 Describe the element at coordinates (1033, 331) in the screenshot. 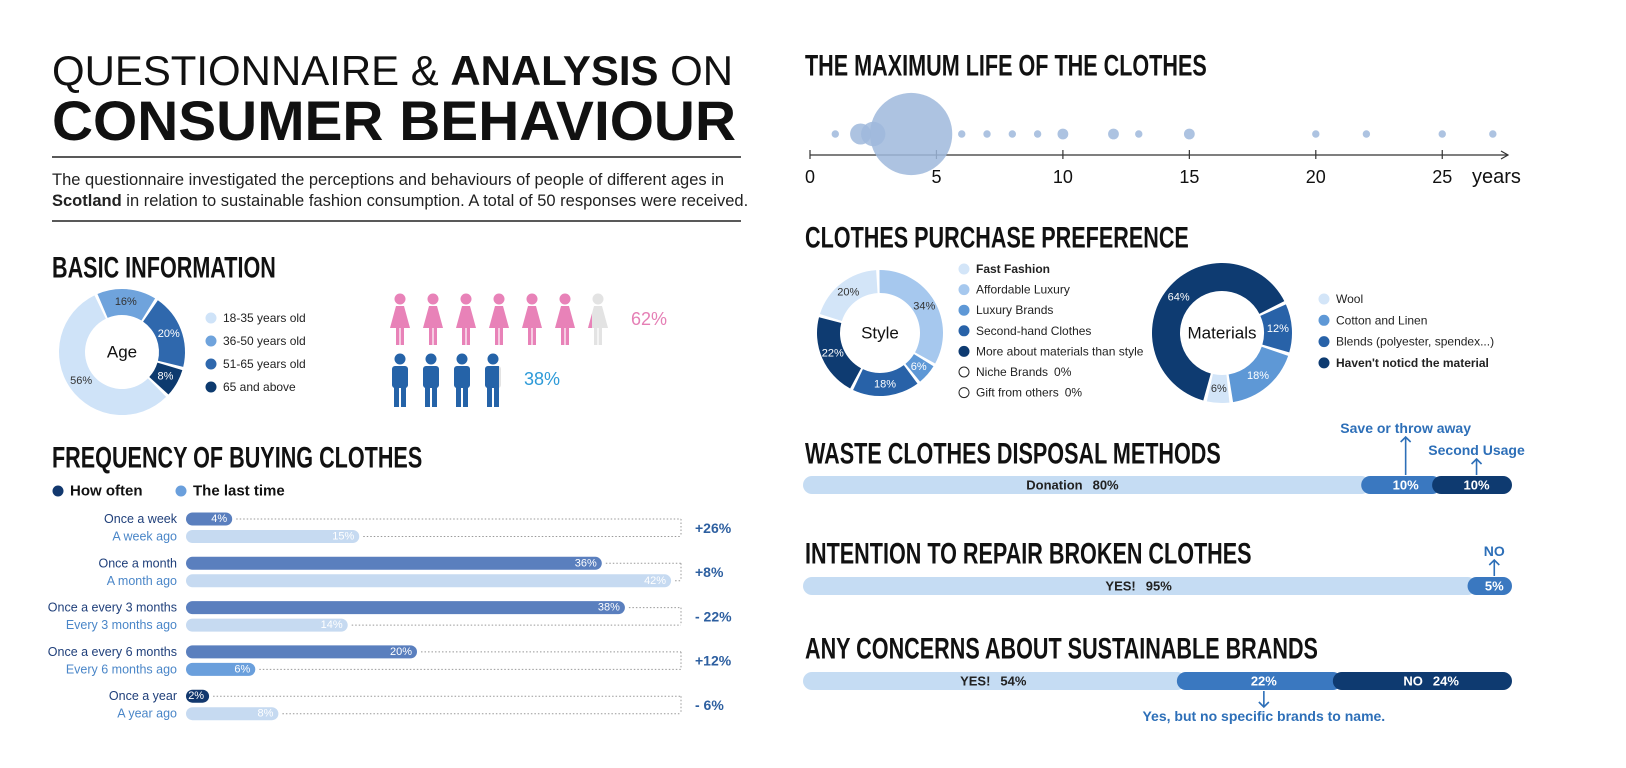

I see `legend-label: Second-hand Clothes` at that location.